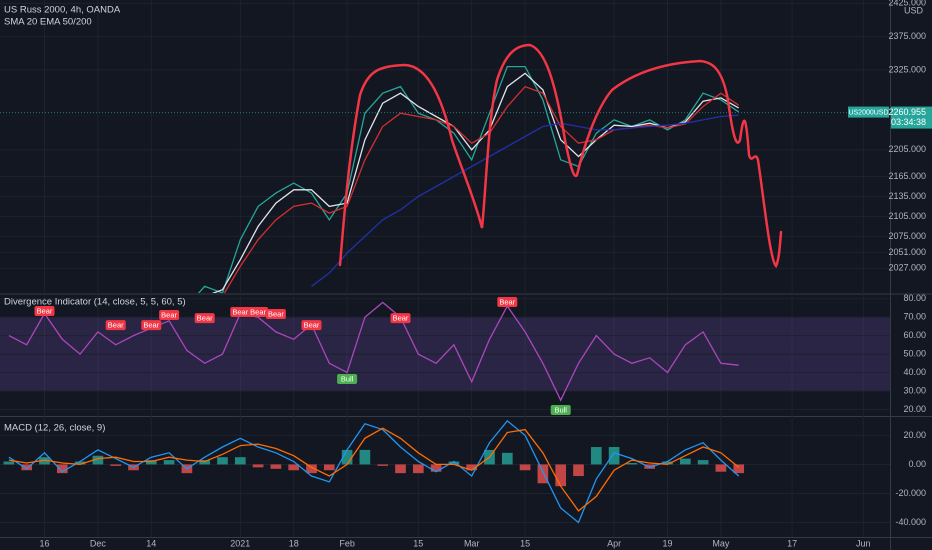 This screenshot has height=550, width=932. Describe the element at coordinates (908, 122) in the screenshot. I see `countdown-label: 03:34:38` at that location.